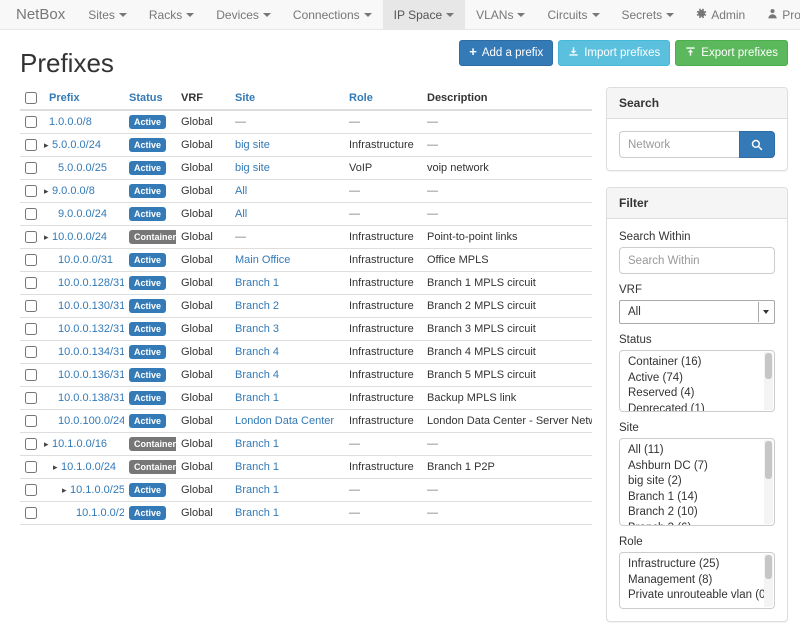 The width and height of the screenshot is (800, 638). I want to click on column-header-prefix: Prefix, so click(84, 99).